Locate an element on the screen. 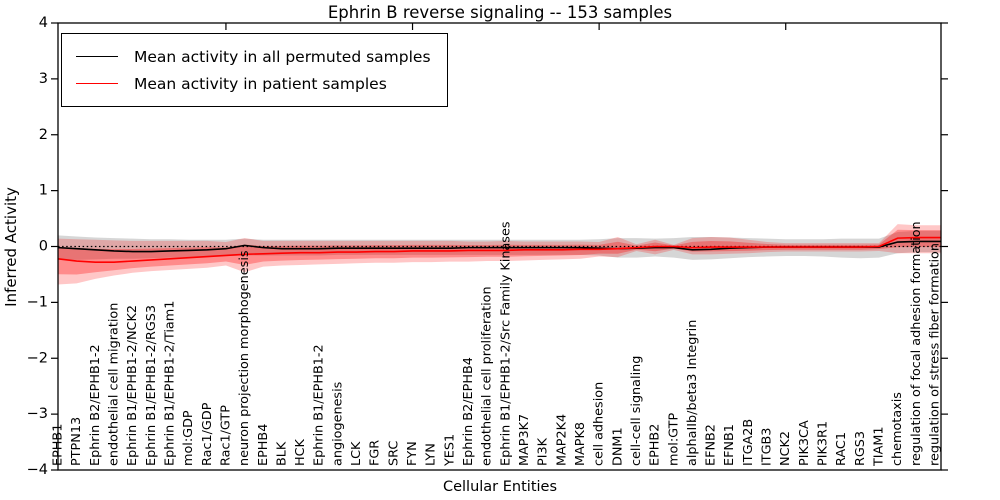 This screenshot has height=500, width=1000. y-tick-label: 1 is located at coordinates (43, 191).